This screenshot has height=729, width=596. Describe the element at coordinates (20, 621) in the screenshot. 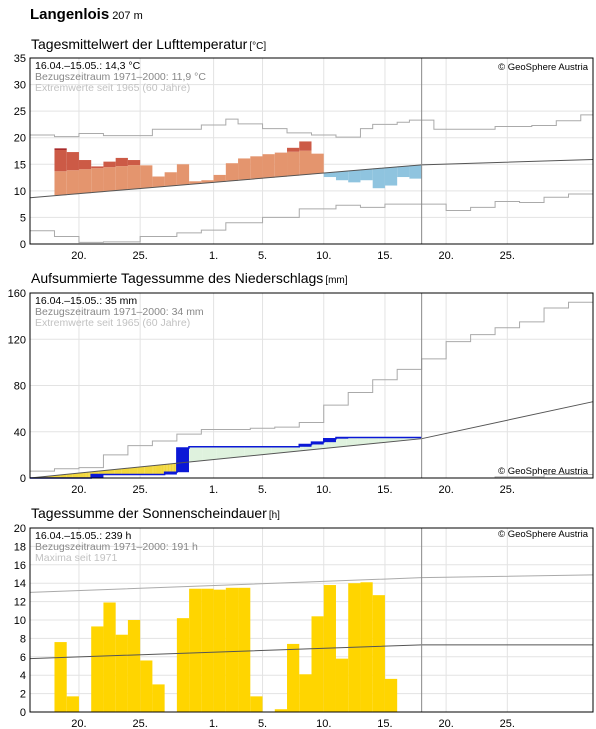

I see `y-tick-label: 10` at that location.